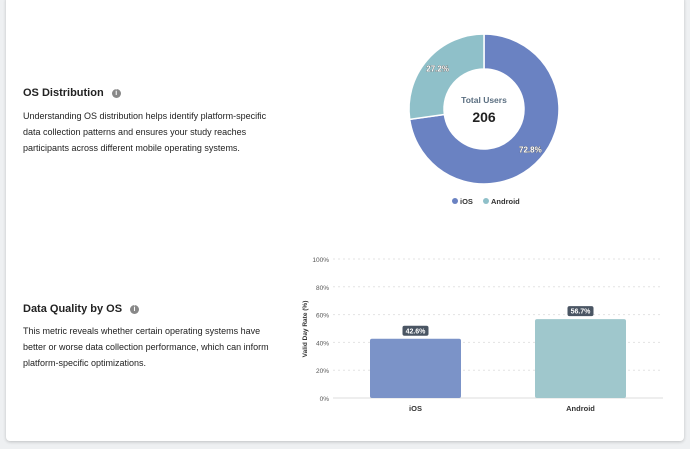  I want to click on center-label: Total Users, so click(484, 100).